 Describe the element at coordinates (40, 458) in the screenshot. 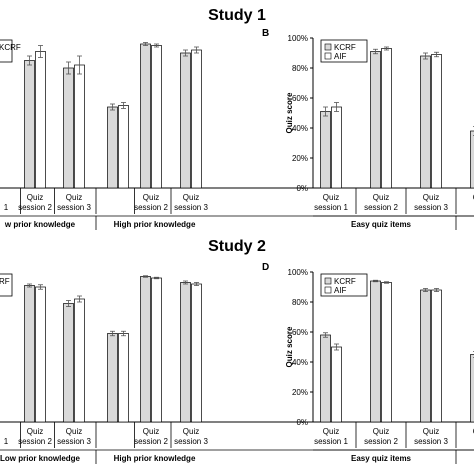

I see `group-label: Low prior knowledge` at that location.